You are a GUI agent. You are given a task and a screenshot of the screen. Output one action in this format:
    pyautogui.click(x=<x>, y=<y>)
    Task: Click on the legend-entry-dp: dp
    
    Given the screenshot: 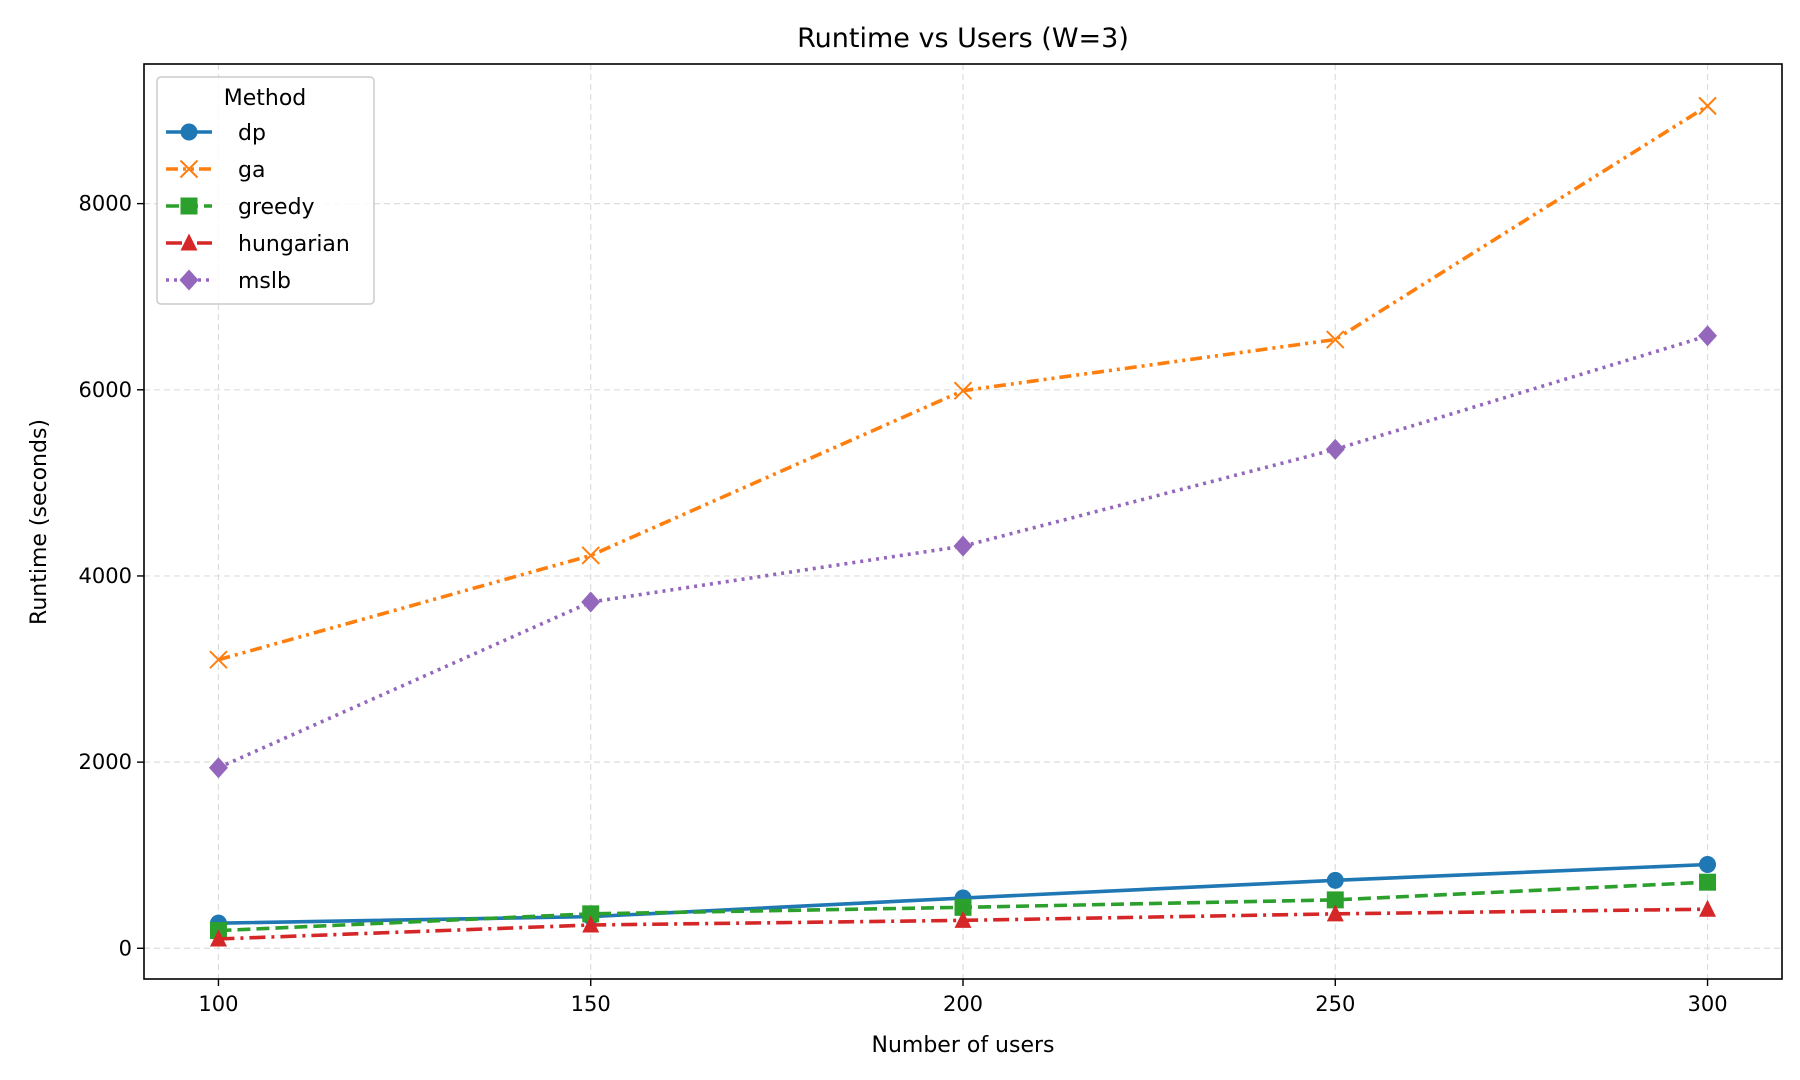 What is the action you would take?
    pyautogui.click(x=216, y=133)
    